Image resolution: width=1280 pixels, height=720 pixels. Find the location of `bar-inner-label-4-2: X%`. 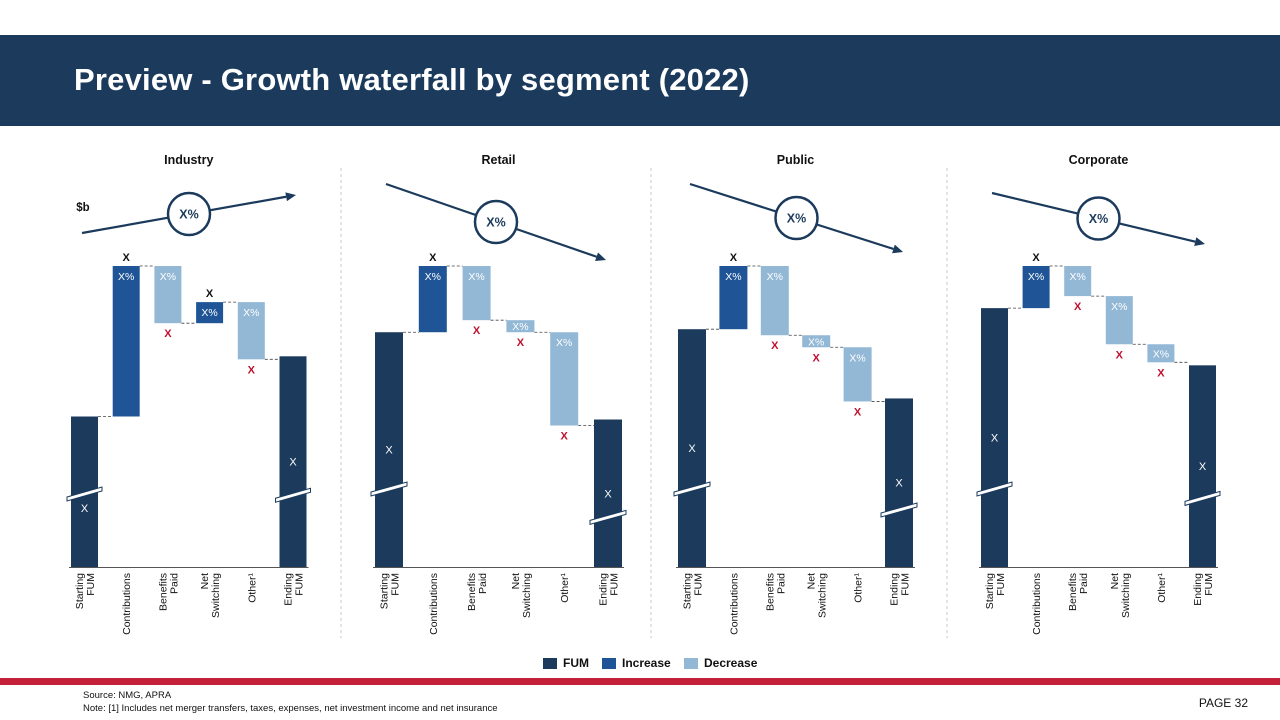

bar-inner-label-4-2: X% is located at coordinates (1036, 277).